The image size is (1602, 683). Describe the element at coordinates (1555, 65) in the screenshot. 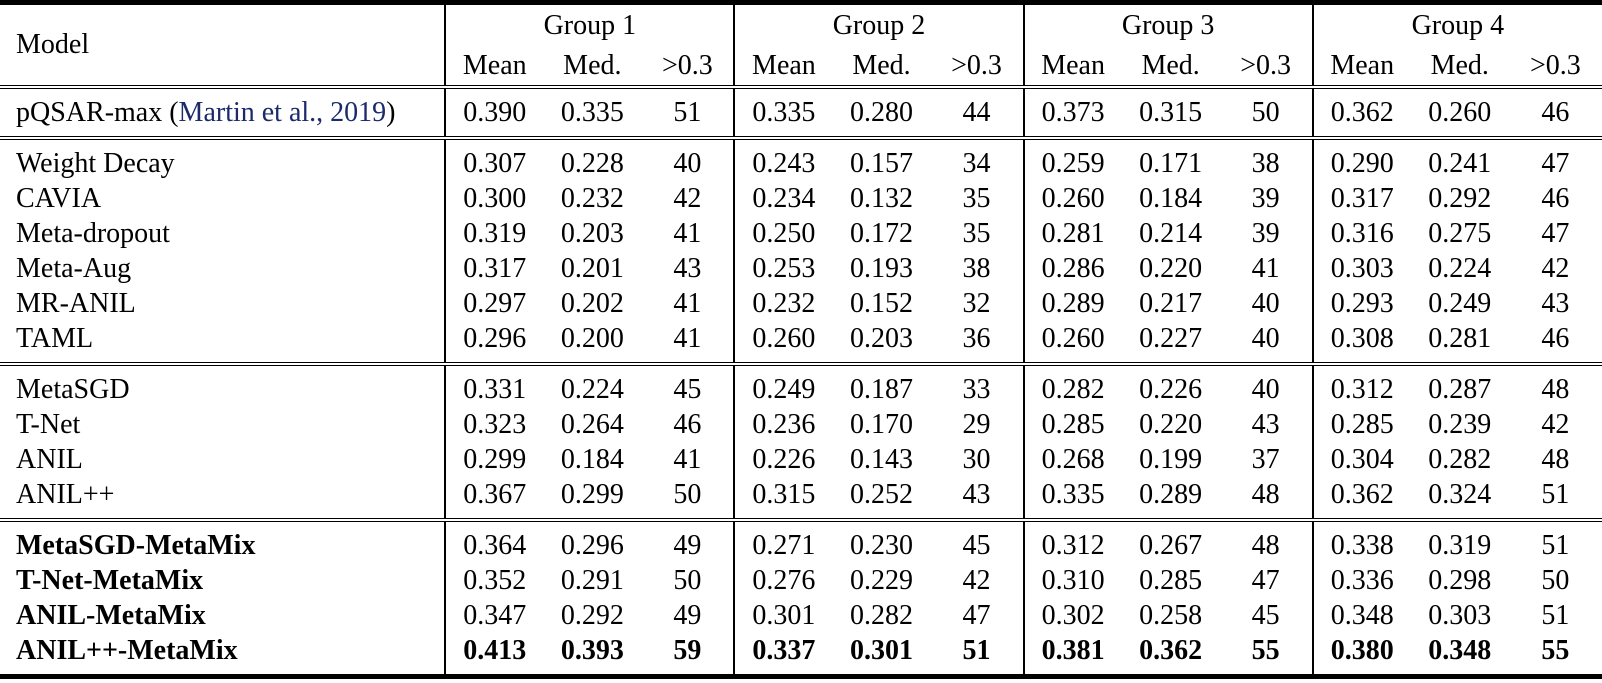

I see `metric-header-gt03: >0.3` at that location.